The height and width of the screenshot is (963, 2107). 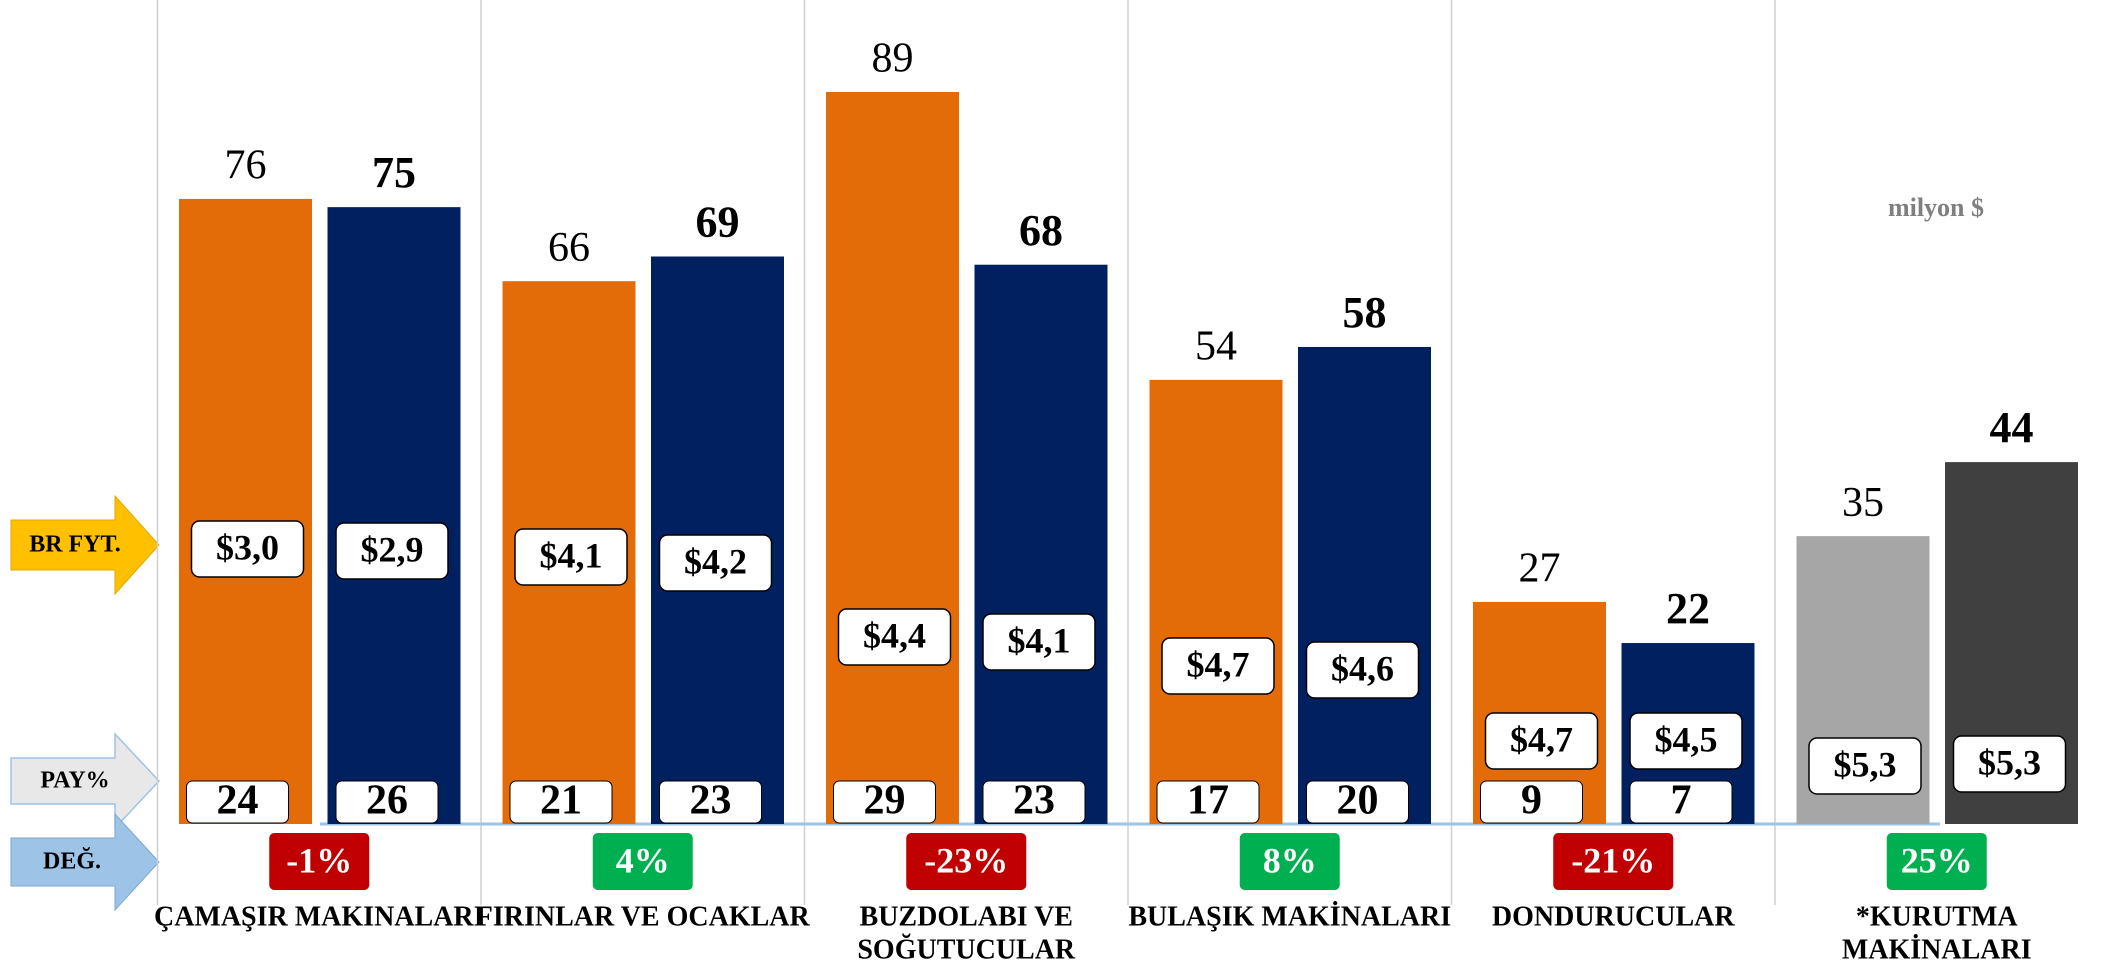 What do you see at coordinates (1216, 347) in the screenshot?
I see `value-label: 54` at bounding box center [1216, 347].